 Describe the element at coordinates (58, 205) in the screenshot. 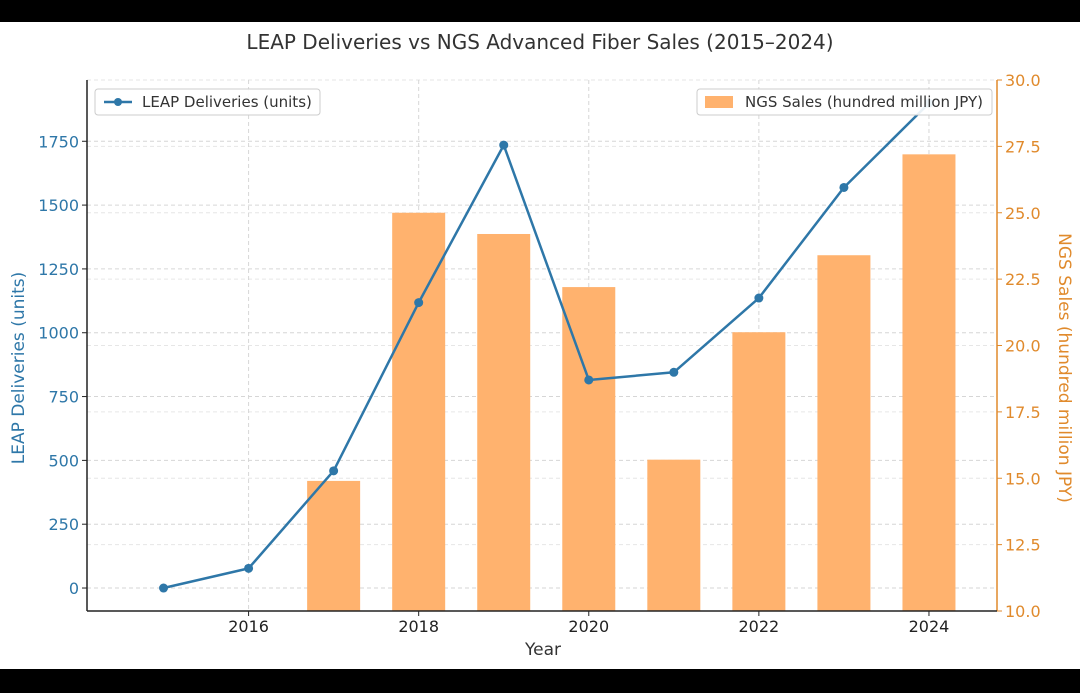

I see `left-tick-label: 1500` at that location.